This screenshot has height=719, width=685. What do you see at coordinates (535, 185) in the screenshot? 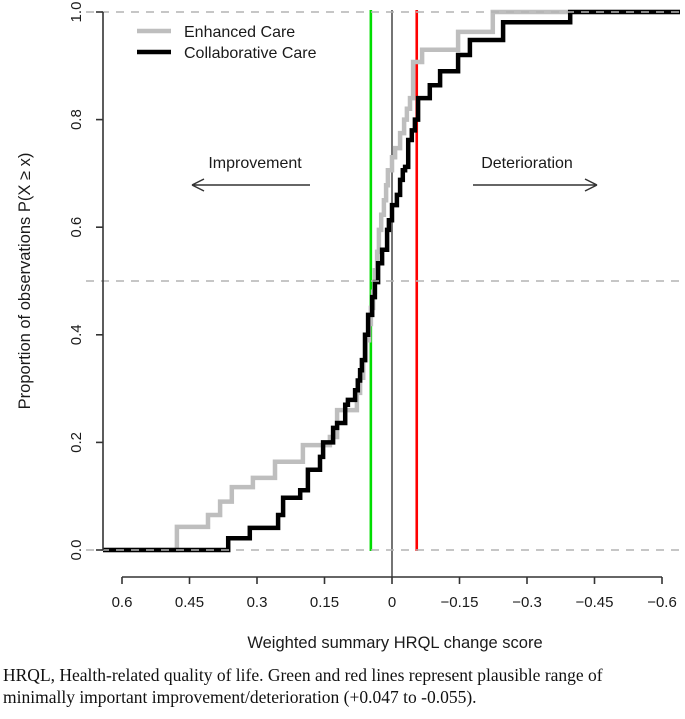
I see `deterioration-arrow-right-icon` at bounding box center [535, 185].